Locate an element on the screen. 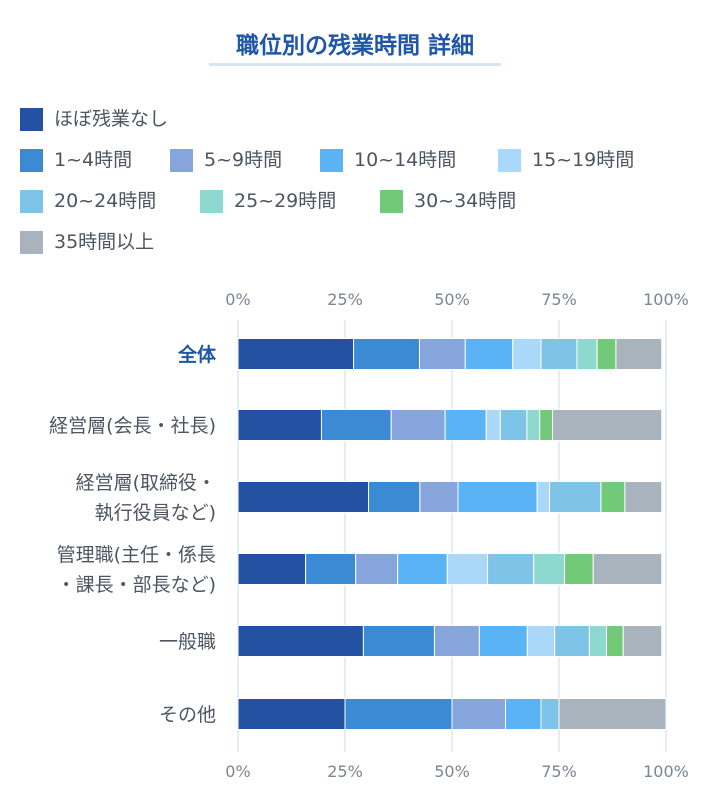 This screenshot has width=710, height=798. chart-title: 職位別の残業時間 詳細 is located at coordinates (354, 46).